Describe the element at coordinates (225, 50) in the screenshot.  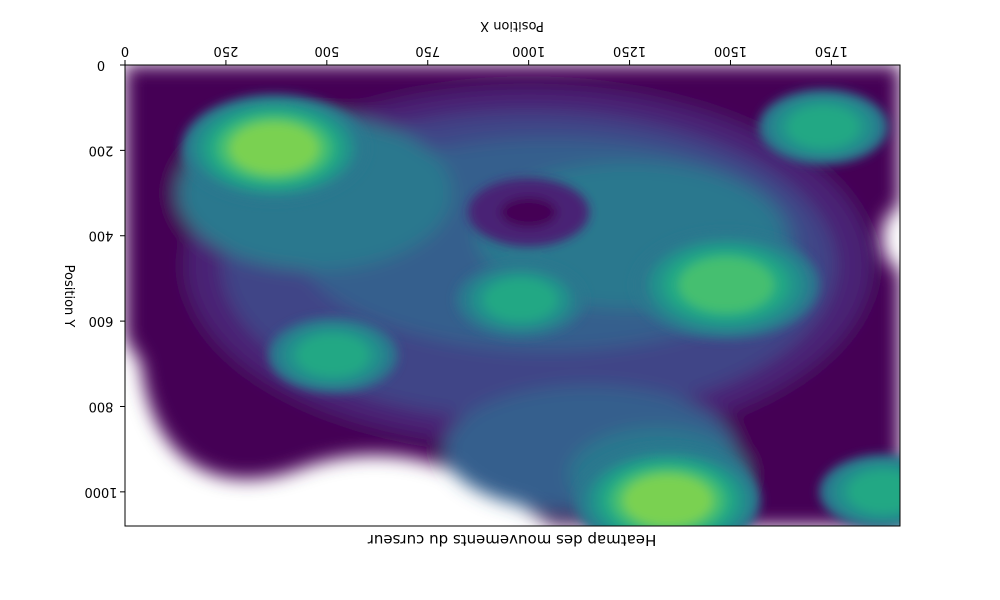
I see `x-tick-label: 250` at that location.